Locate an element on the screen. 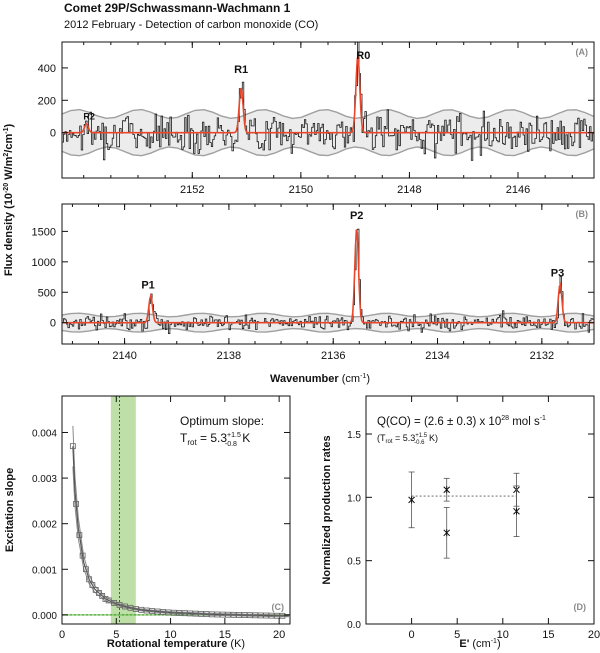  x-tick-label: 2148 is located at coordinates (409, 190).